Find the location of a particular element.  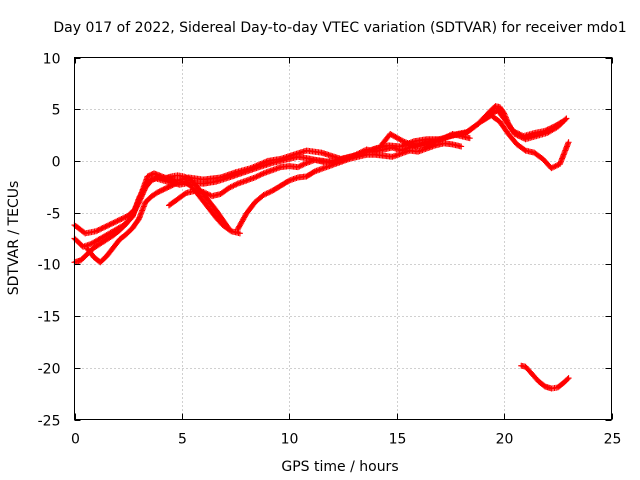

x-tick-label: 5 is located at coordinates (182, 440).